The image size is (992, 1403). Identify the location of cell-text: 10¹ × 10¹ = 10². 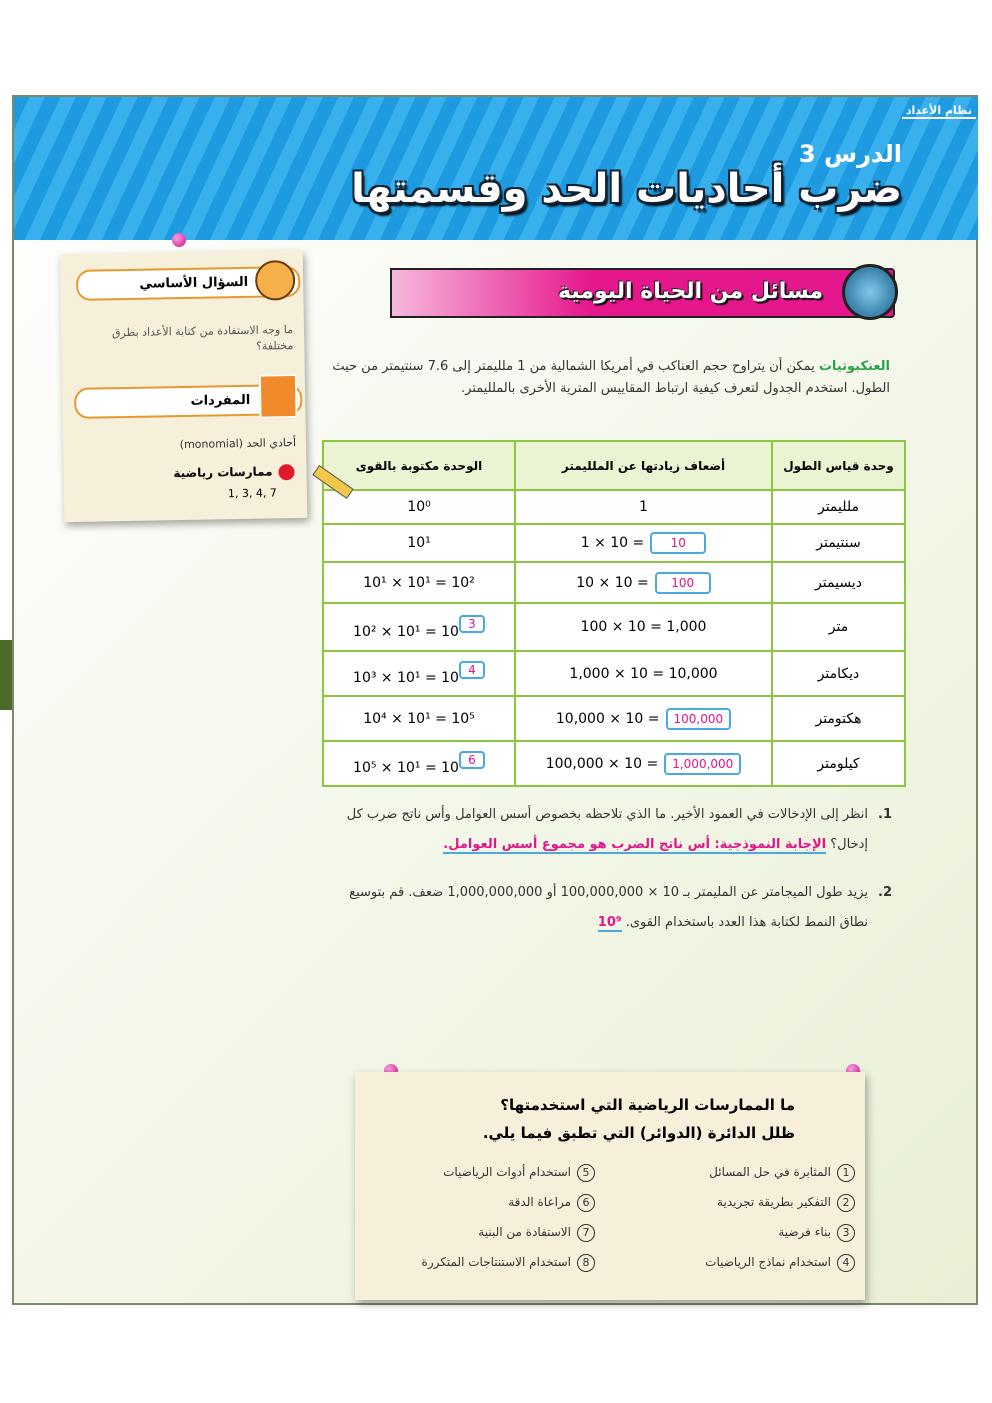
(419, 582).